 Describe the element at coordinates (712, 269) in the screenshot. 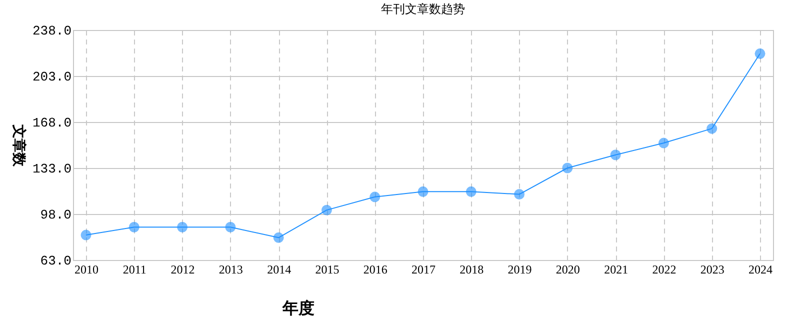

I see `x-tick-label: 2023` at that location.